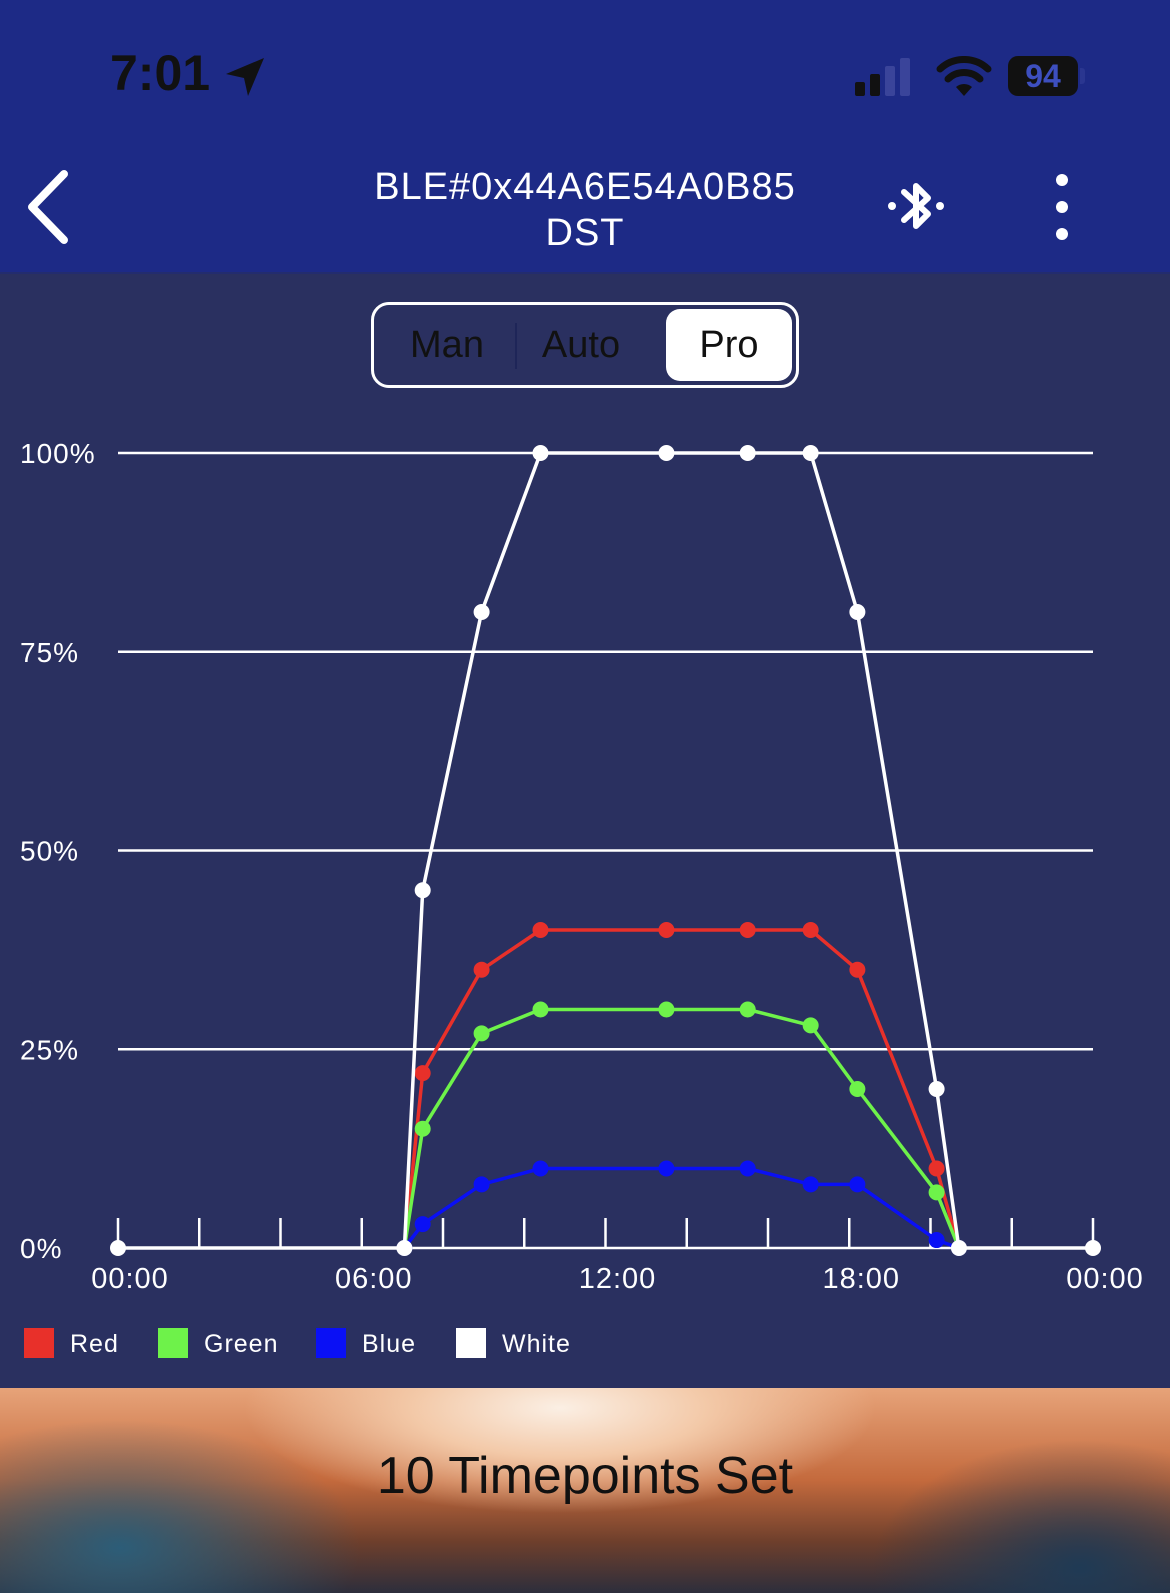 This screenshot has width=1170, height=1593. What do you see at coordinates (389, 1344) in the screenshot?
I see `legend-label: Blue` at bounding box center [389, 1344].